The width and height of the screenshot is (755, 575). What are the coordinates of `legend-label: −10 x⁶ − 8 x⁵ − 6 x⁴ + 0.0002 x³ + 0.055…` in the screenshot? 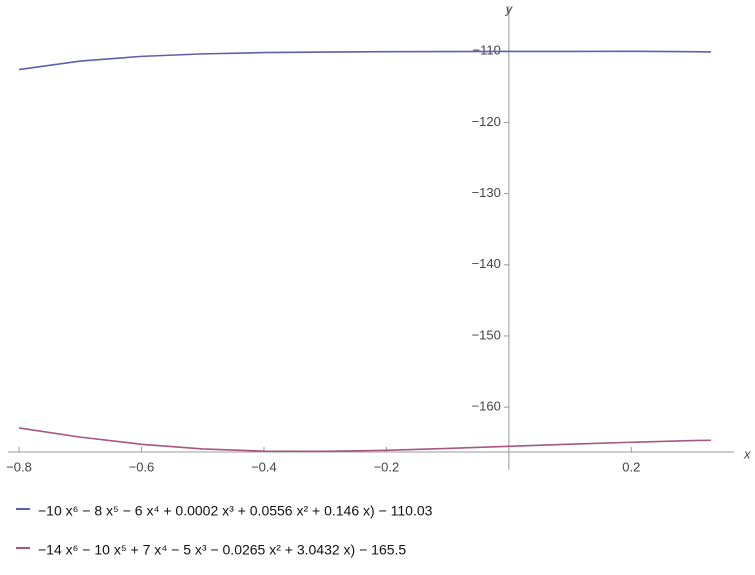 It's located at (235, 511).